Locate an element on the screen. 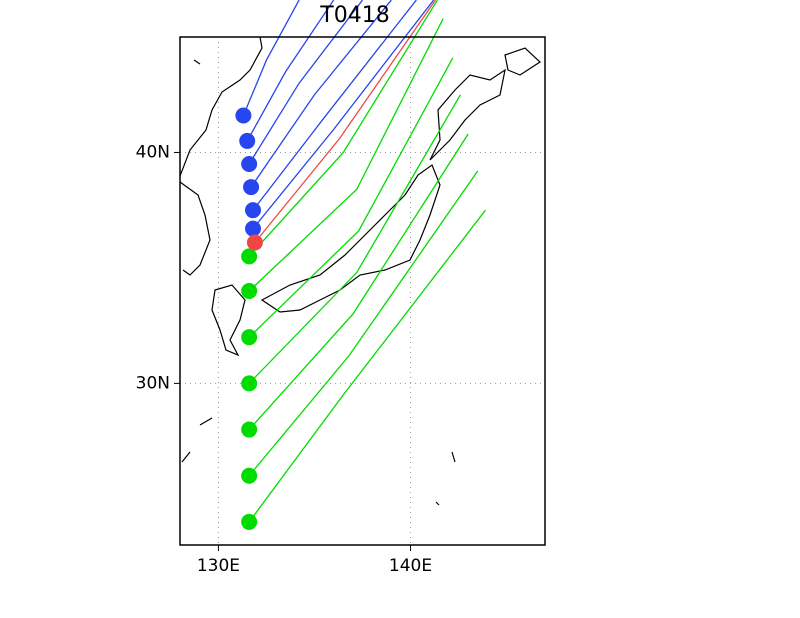 The image size is (800, 618). y-tick-label: 40N is located at coordinates (153, 152).